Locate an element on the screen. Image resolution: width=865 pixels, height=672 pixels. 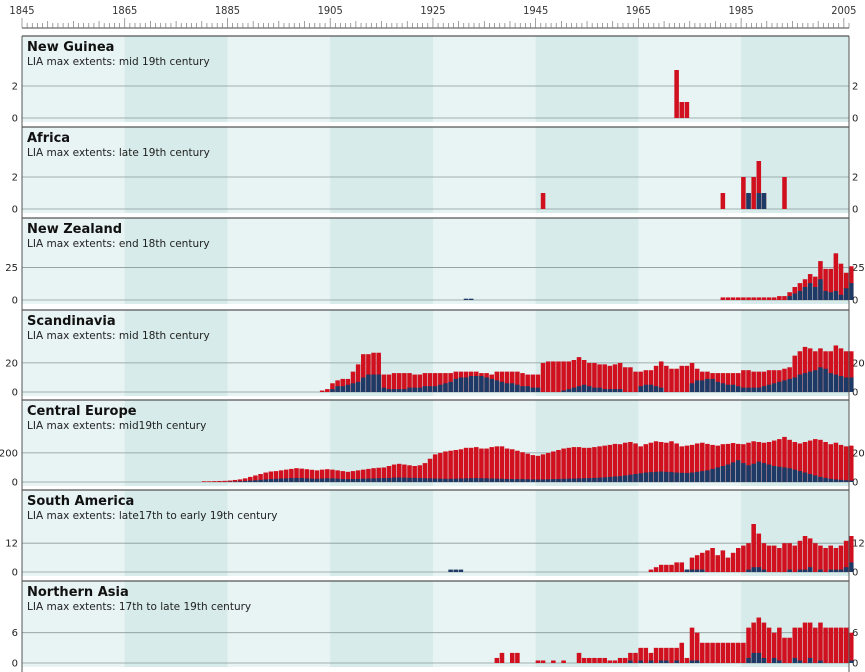
y-tick-label: 200 is located at coordinates (9, 453).